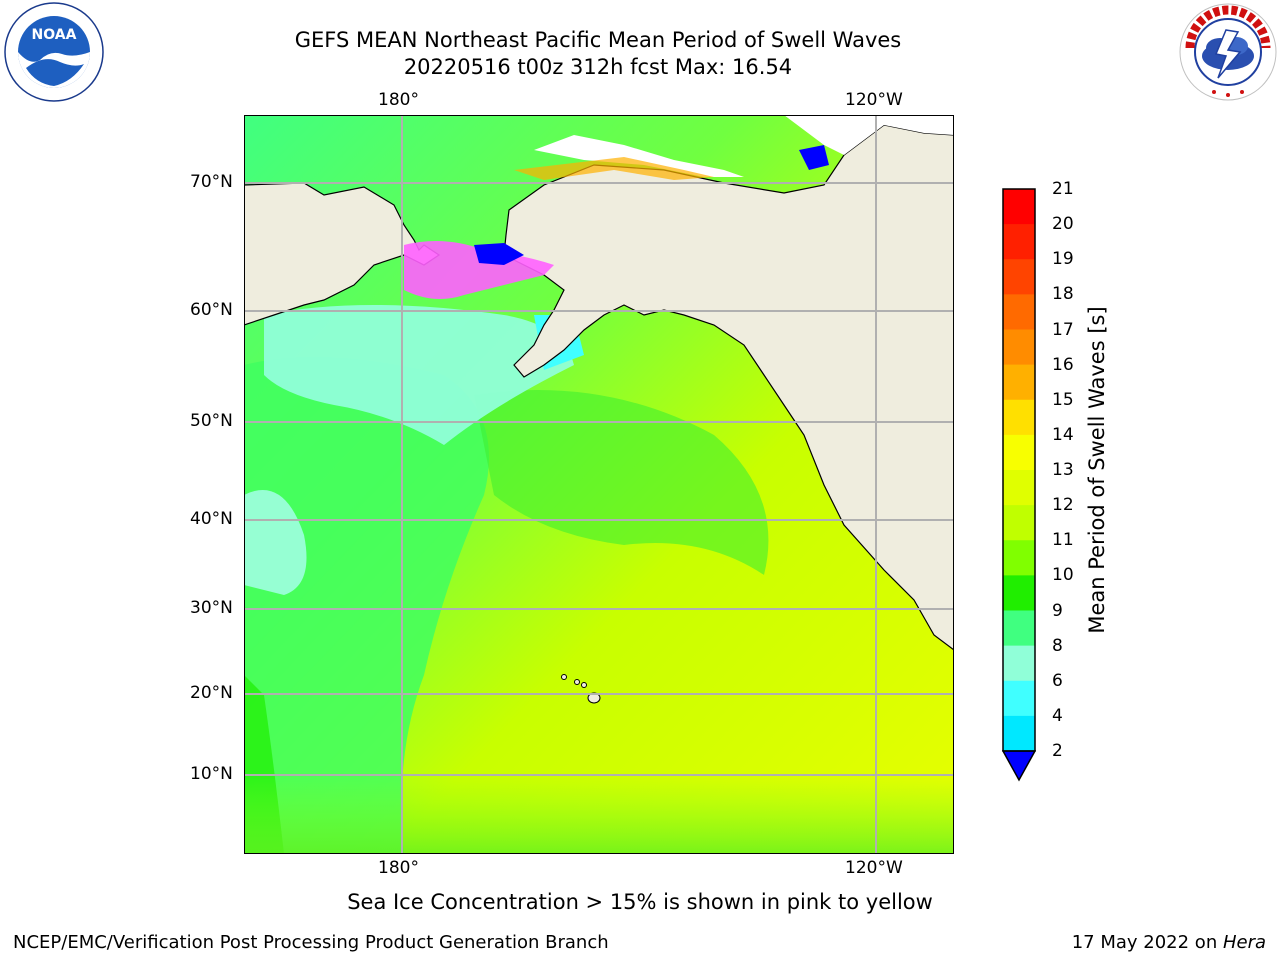  Describe the element at coordinates (398, 868) in the screenshot. I see `lon-label-bottom-180: 180°` at that location.